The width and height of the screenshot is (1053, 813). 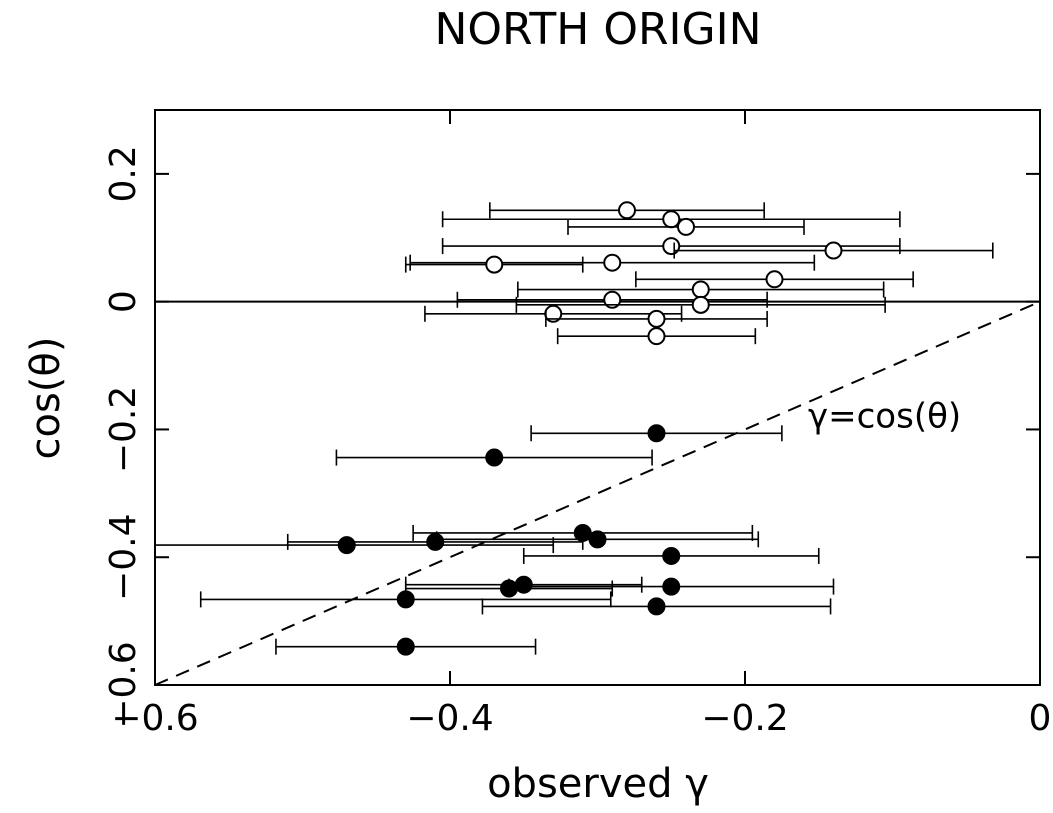 What do you see at coordinates (598, 784) in the screenshot?
I see `x-axis-label: observed γ` at bounding box center [598, 784].